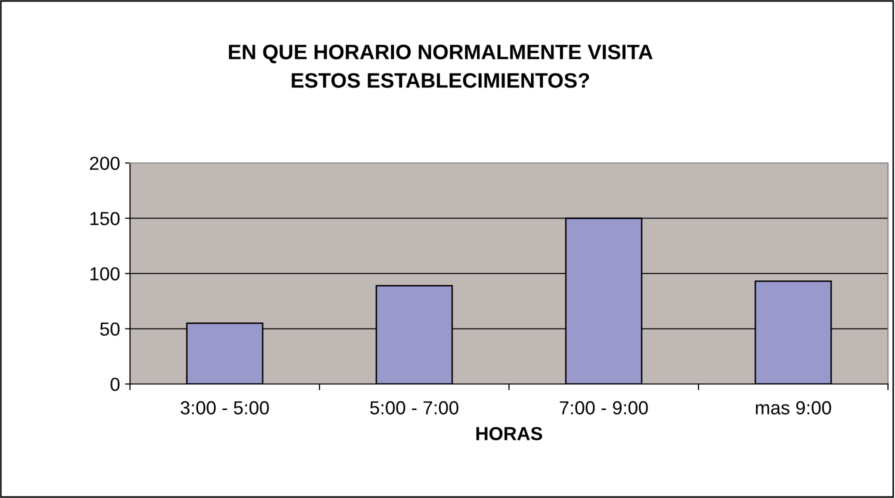 This screenshot has width=895, height=498. Describe the element at coordinates (440, 66) in the screenshot. I see `chart-title: EN QUE HORARIO NORMALMENTE VISITA ESTOS ESTABLECIMIENTOS?` at that location.